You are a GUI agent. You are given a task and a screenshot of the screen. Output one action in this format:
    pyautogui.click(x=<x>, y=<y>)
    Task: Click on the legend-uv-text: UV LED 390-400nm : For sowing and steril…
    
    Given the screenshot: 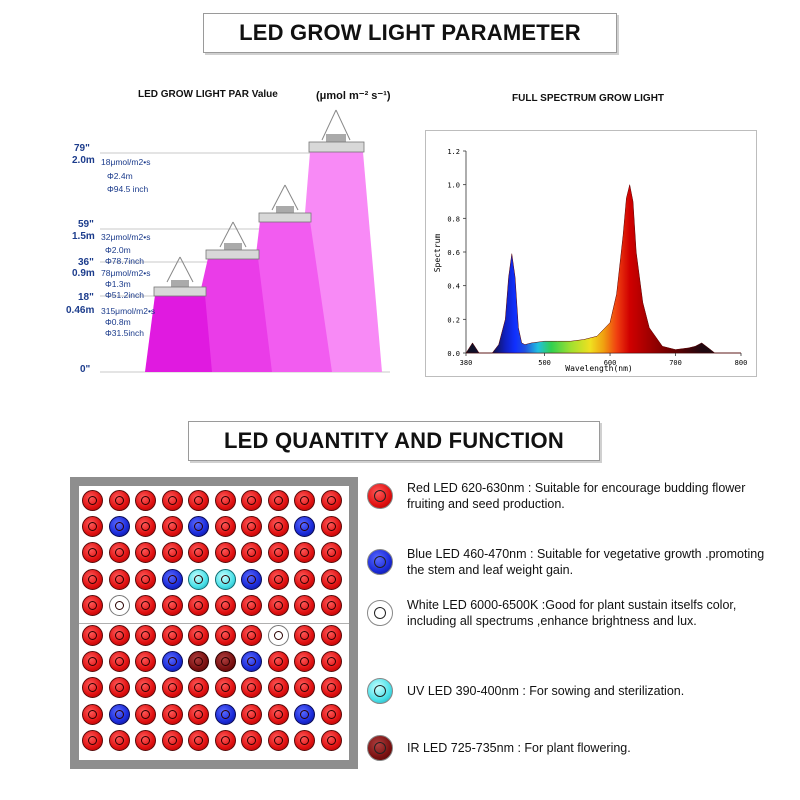 What is the action you would take?
    pyautogui.click(x=546, y=691)
    